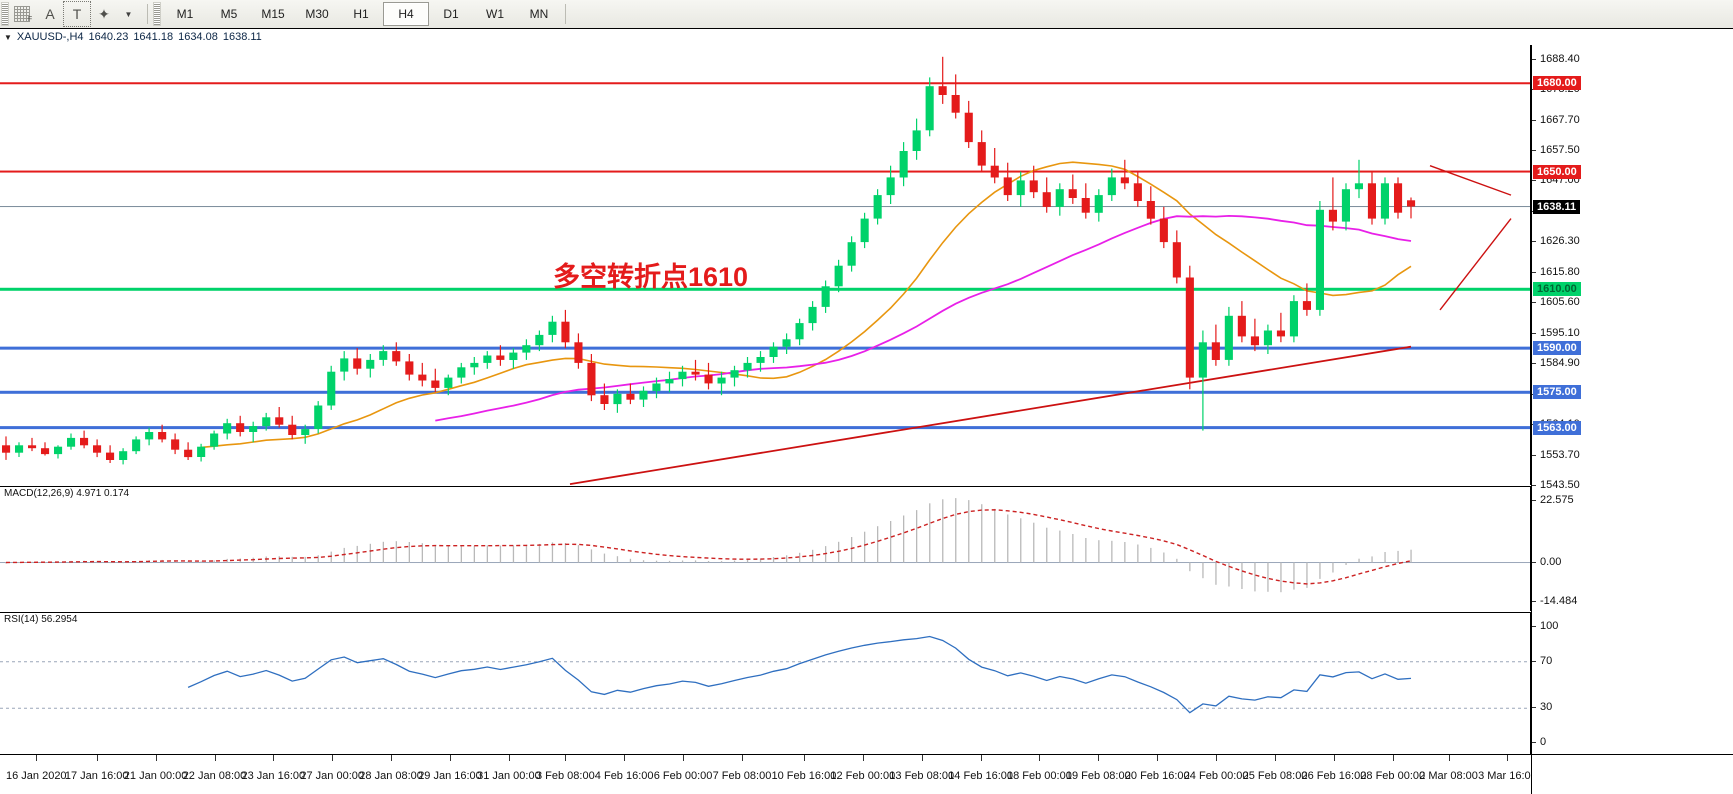 This screenshot has width=1733, height=794. Describe the element at coordinates (1557, 427) in the screenshot. I see `price-level-badge: 1563.00` at that location.